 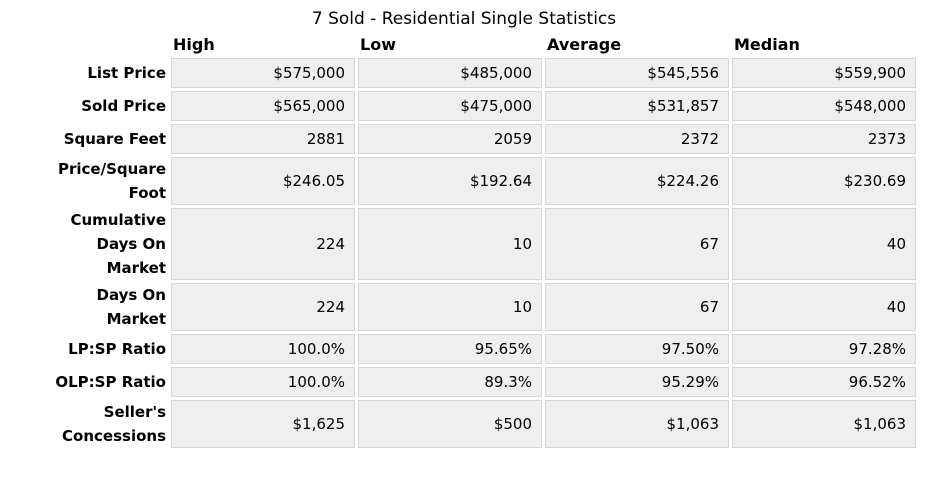 I want to click on column-header-low: Low, so click(x=378, y=44).